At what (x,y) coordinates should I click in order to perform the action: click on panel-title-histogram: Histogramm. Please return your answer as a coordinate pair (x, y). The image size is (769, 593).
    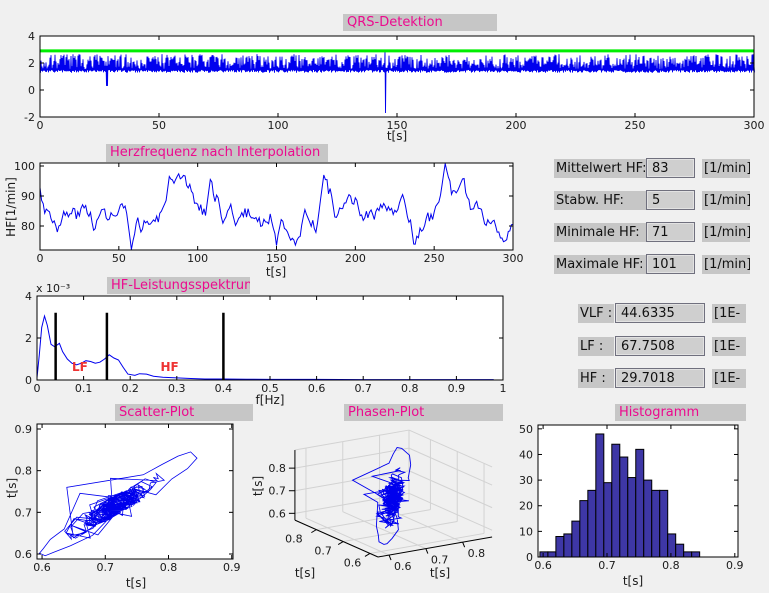
    Looking at the image, I should click on (680, 412).